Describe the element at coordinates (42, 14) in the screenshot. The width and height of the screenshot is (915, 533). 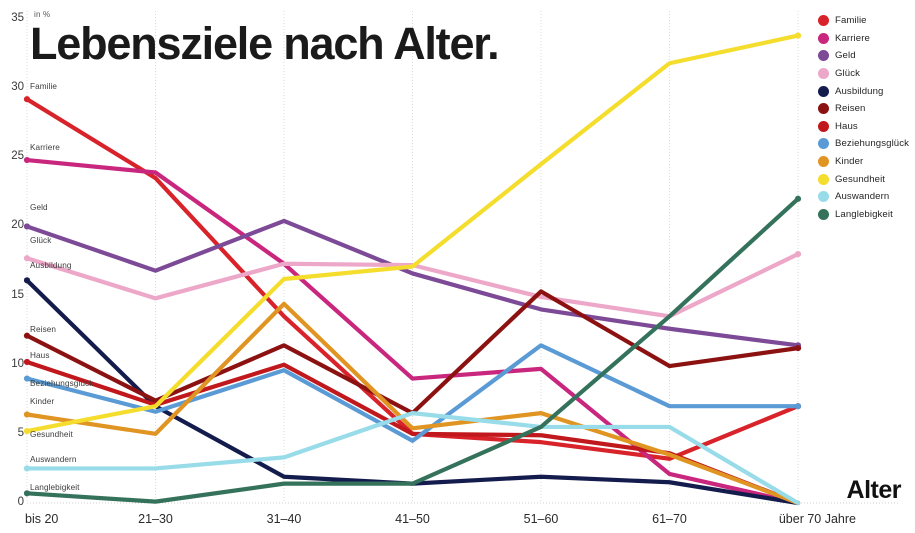
I see `y-axis-unit-label: in %` at that location.